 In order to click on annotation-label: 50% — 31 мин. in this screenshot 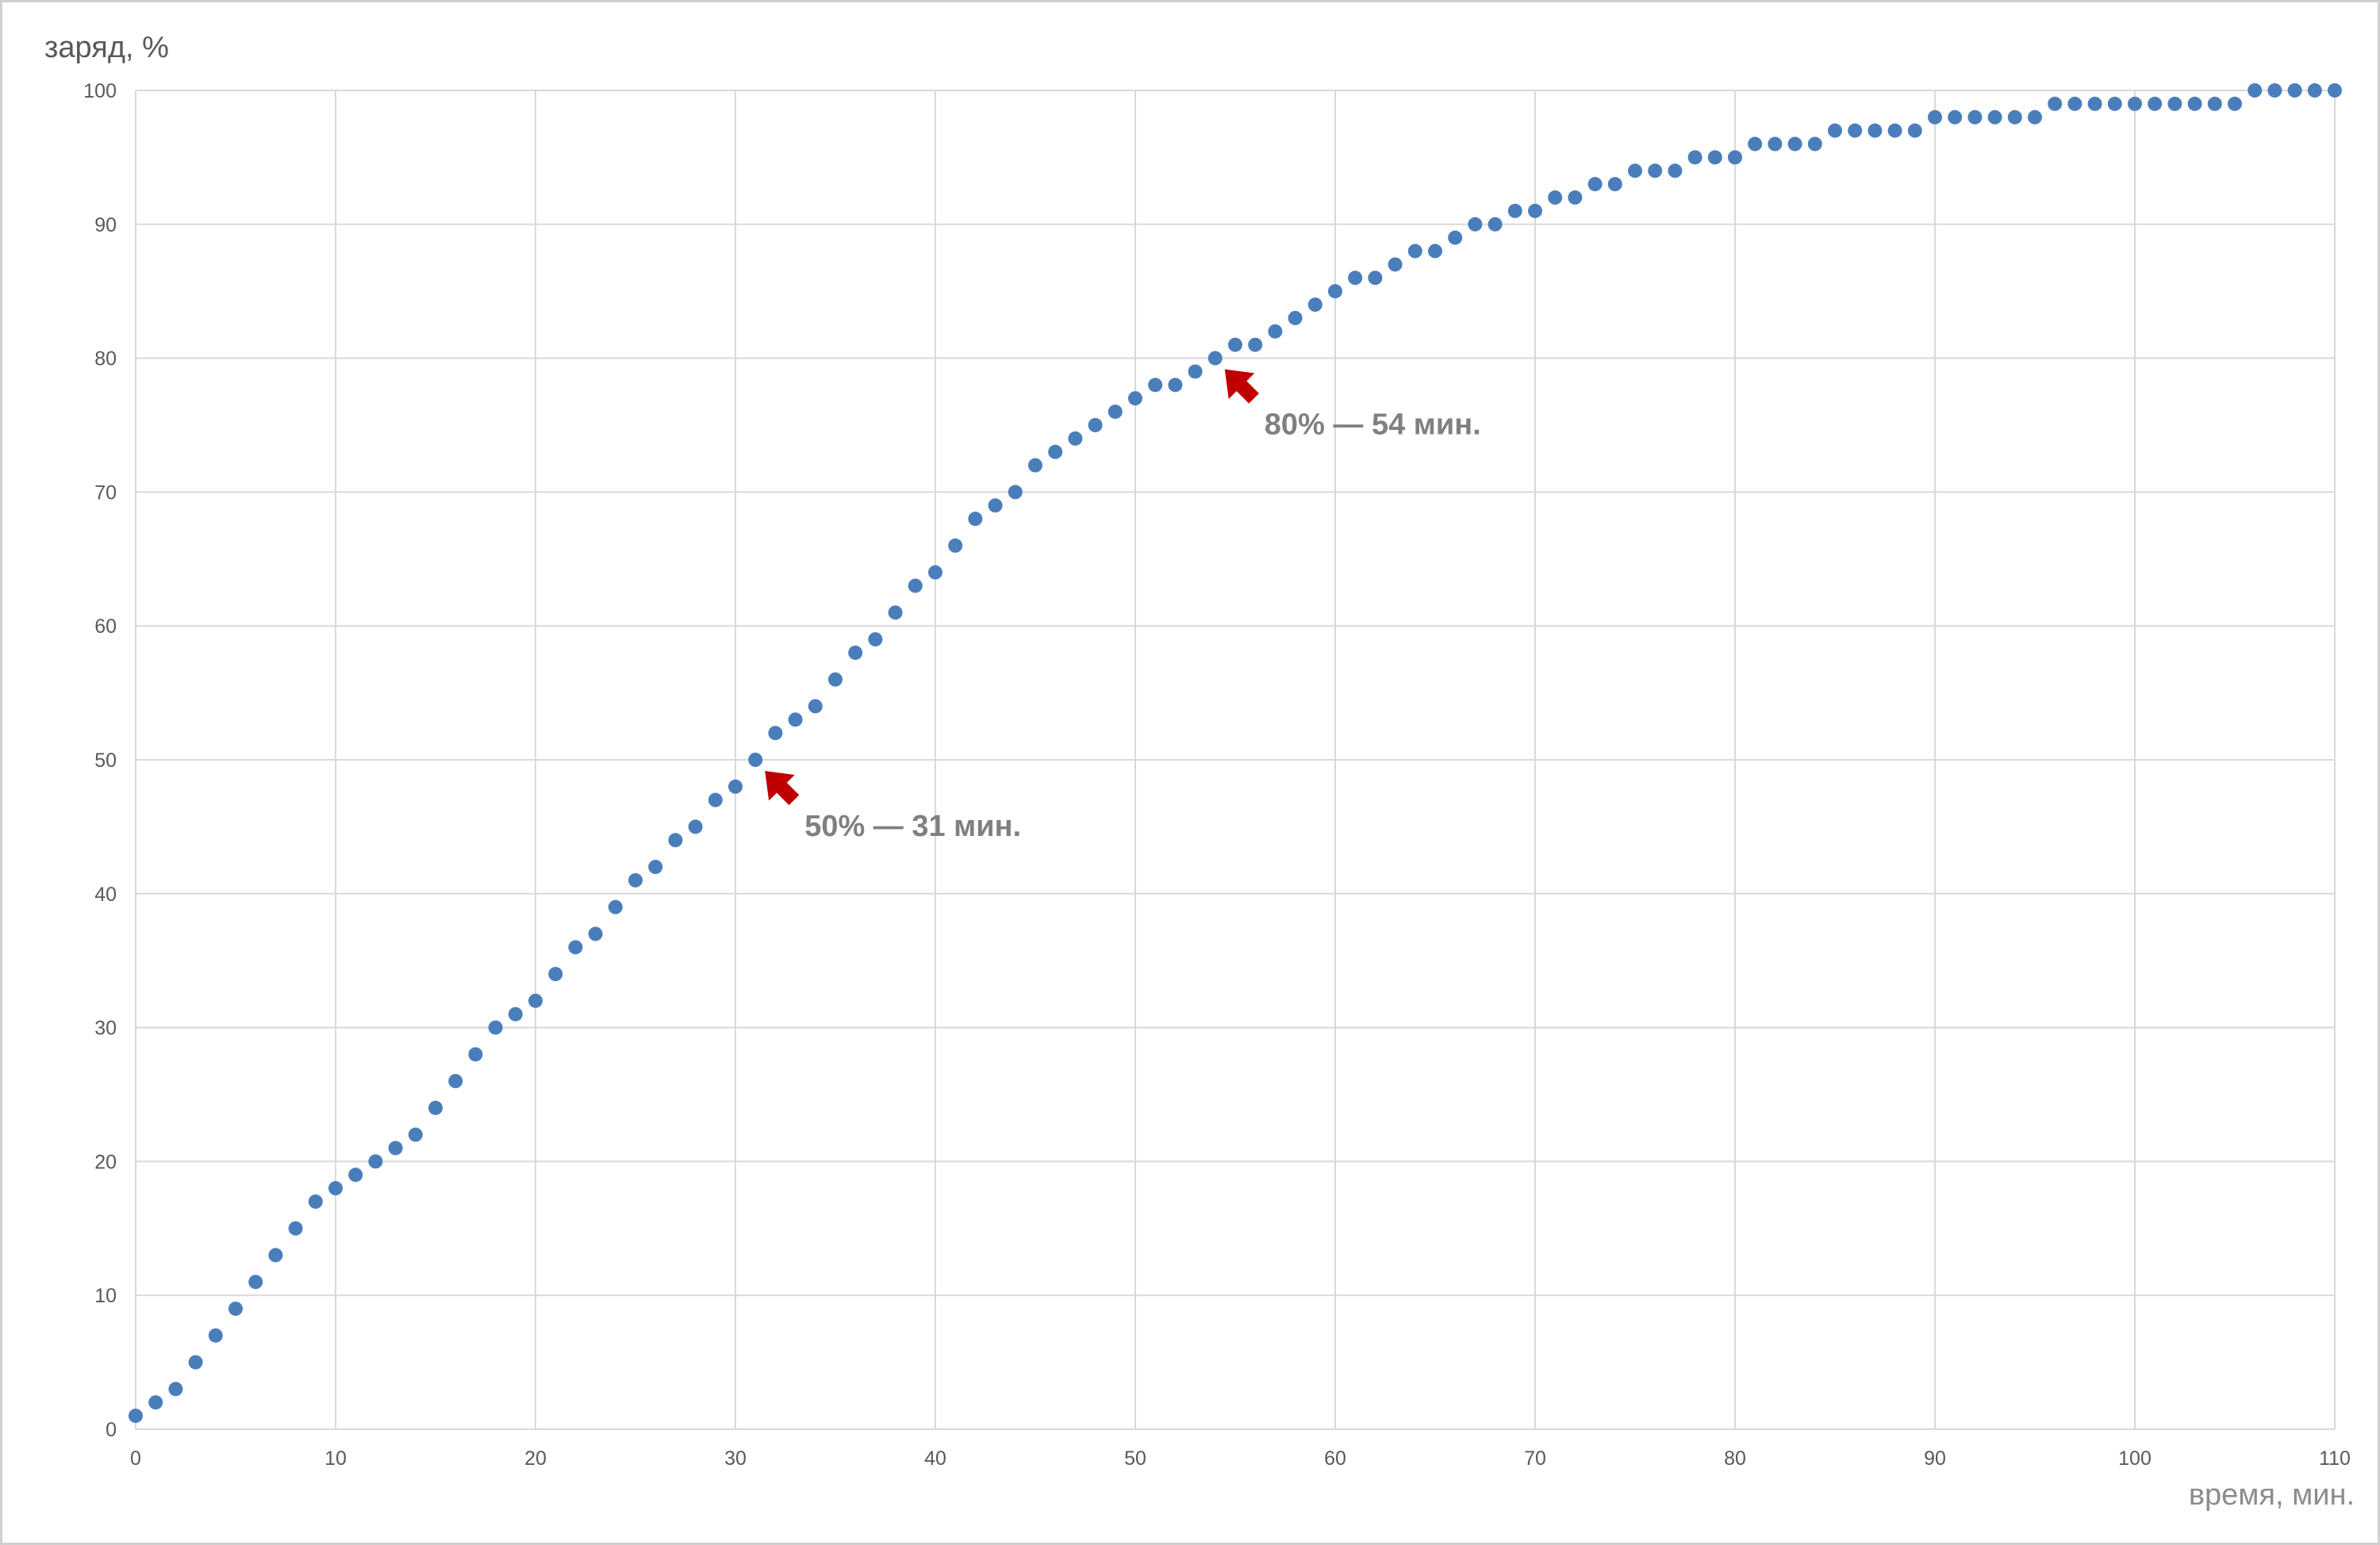, I will do `click(912, 826)`.